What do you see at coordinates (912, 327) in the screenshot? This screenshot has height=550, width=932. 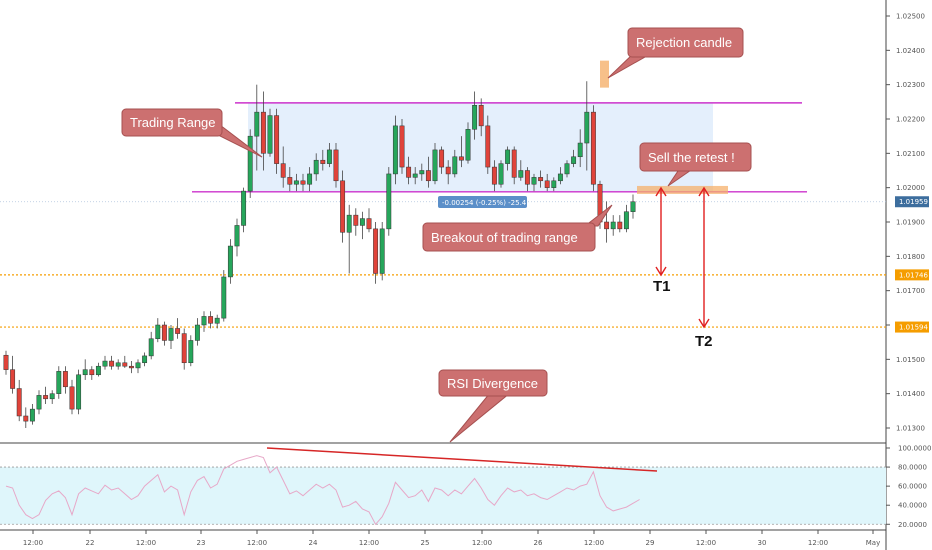 I see `t2-price-tag: 1.01594` at bounding box center [912, 327].